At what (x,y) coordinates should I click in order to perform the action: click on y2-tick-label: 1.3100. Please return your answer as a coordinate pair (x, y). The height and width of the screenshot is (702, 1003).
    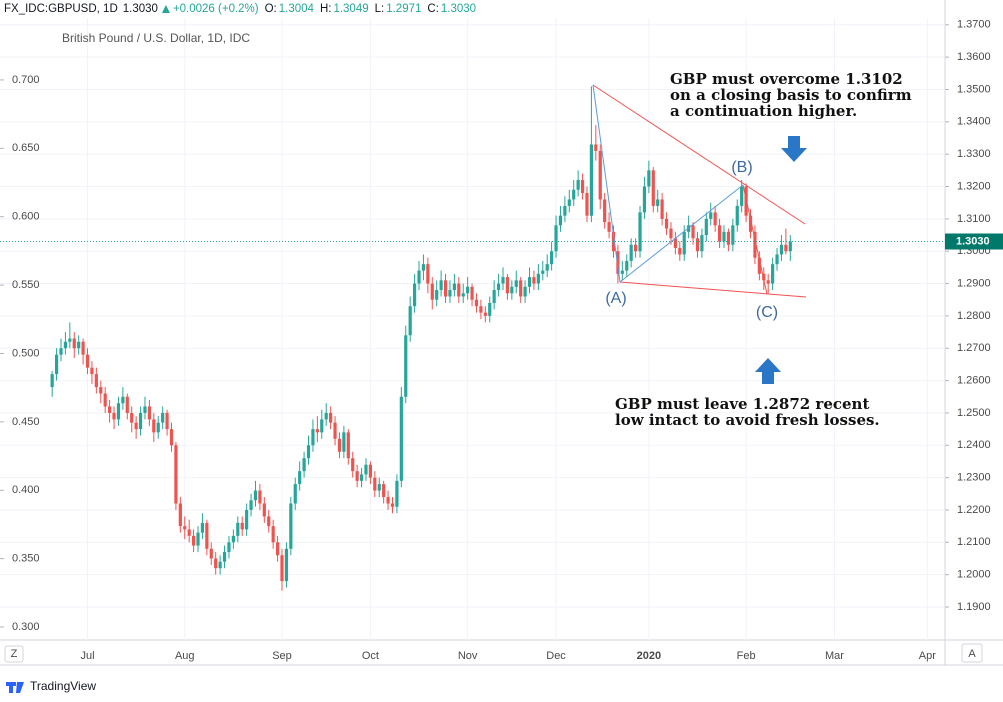
    Looking at the image, I should click on (974, 219).